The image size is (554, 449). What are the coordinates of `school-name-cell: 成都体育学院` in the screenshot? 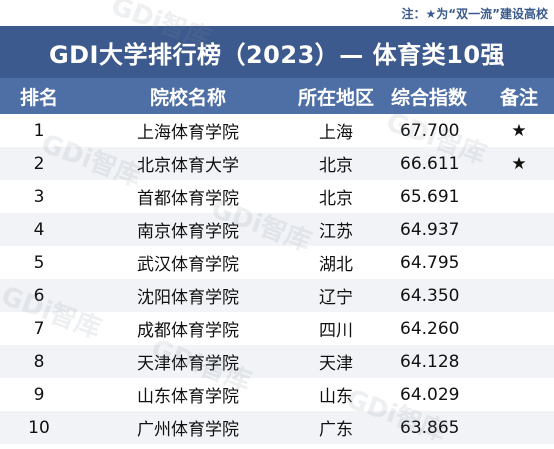 It's located at (188, 331).